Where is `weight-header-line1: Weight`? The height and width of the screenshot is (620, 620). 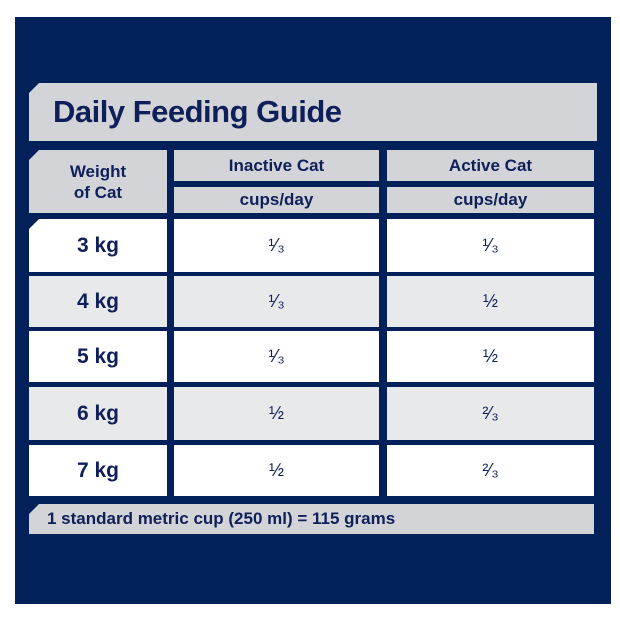
weight-header-line1: Weight is located at coordinates (98, 171).